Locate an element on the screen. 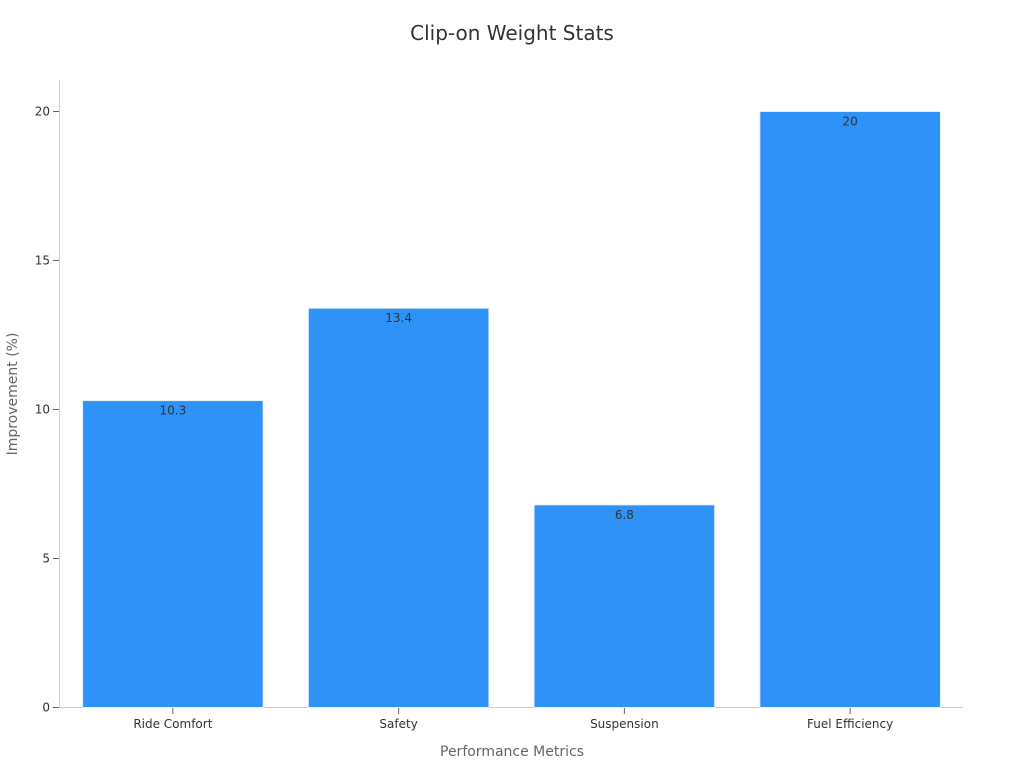 This screenshot has width=1024, height=768. bar-value-label: 13.4 is located at coordinates (398, 318).